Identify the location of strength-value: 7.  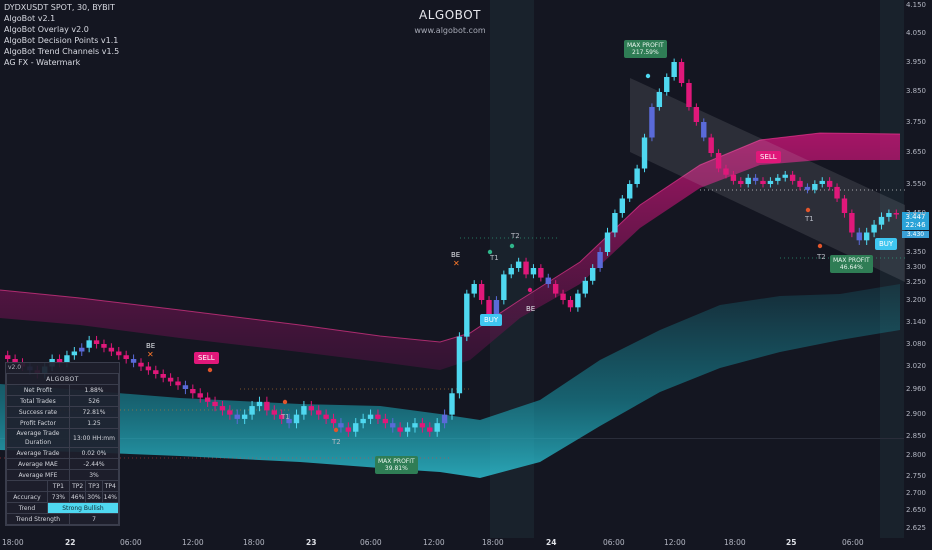
(94, 519).